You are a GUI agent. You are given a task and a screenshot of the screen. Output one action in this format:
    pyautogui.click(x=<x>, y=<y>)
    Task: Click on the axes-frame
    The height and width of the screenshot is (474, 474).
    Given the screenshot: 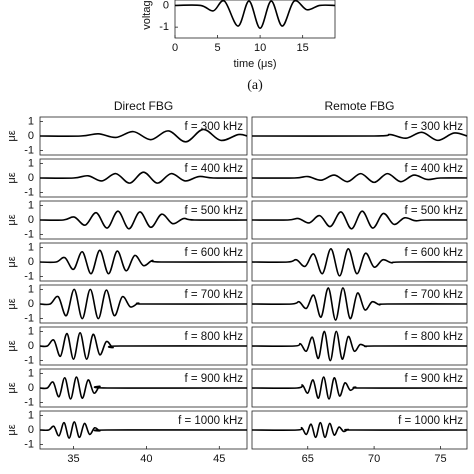 What is the action you would take?
    pyautogui.click(x=255, y=19)
    